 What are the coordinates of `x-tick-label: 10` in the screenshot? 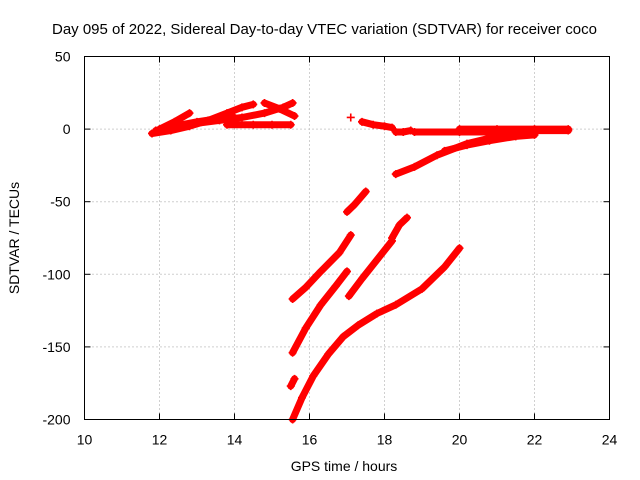 It's located at (85, 440).